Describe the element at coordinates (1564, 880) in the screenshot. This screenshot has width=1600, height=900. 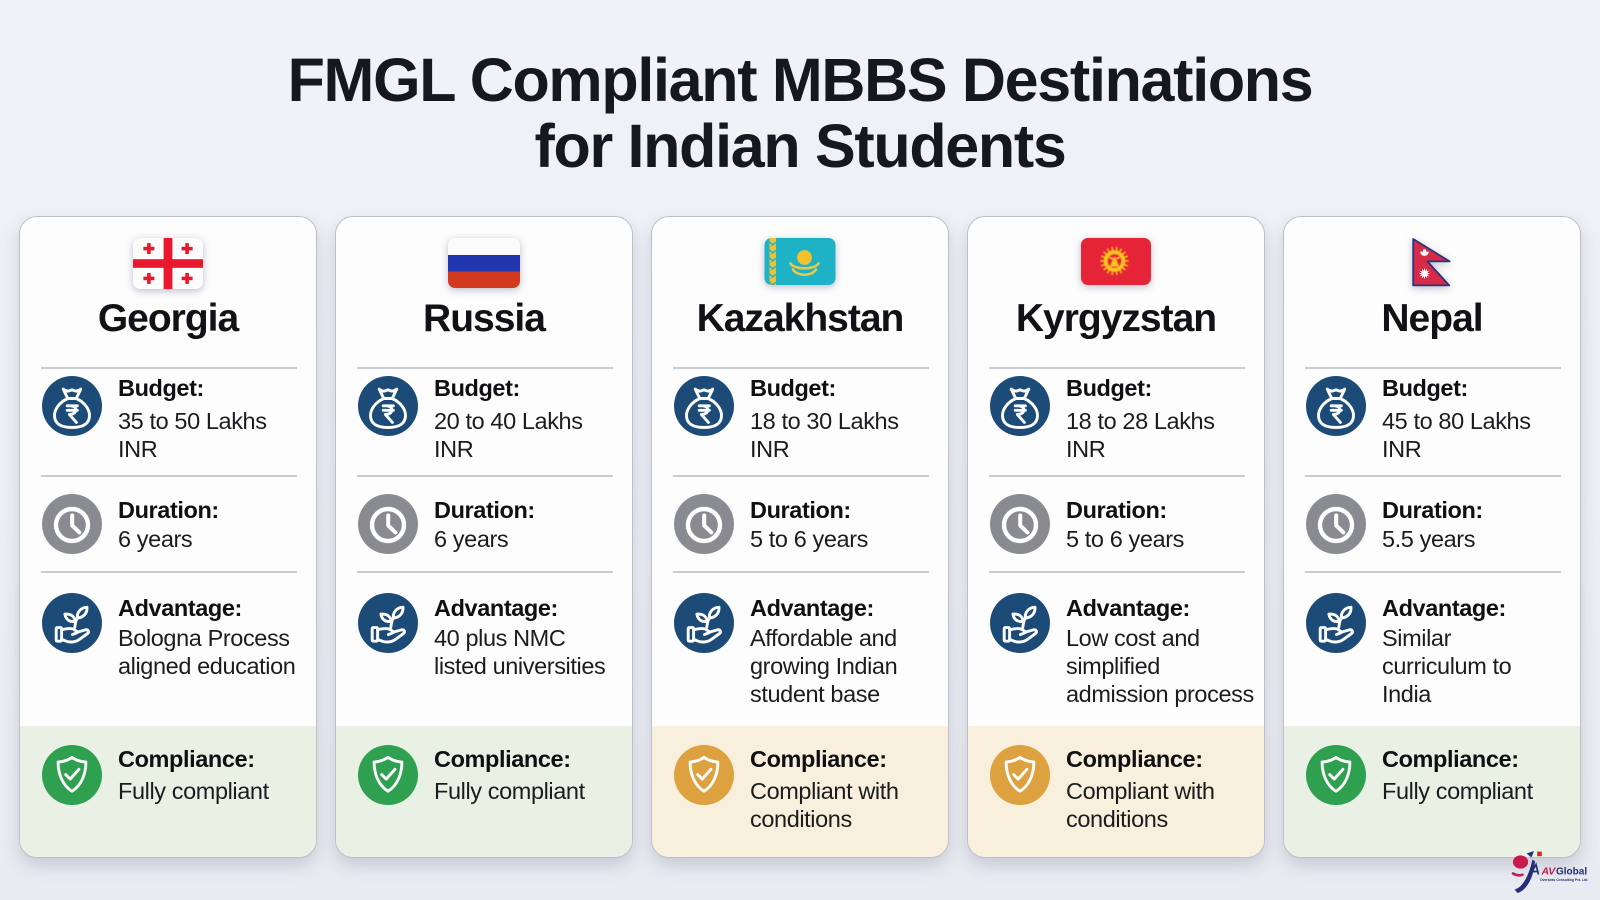
I see `svg-text: Overseas Consulting Pvt. Ltd.` at that location.